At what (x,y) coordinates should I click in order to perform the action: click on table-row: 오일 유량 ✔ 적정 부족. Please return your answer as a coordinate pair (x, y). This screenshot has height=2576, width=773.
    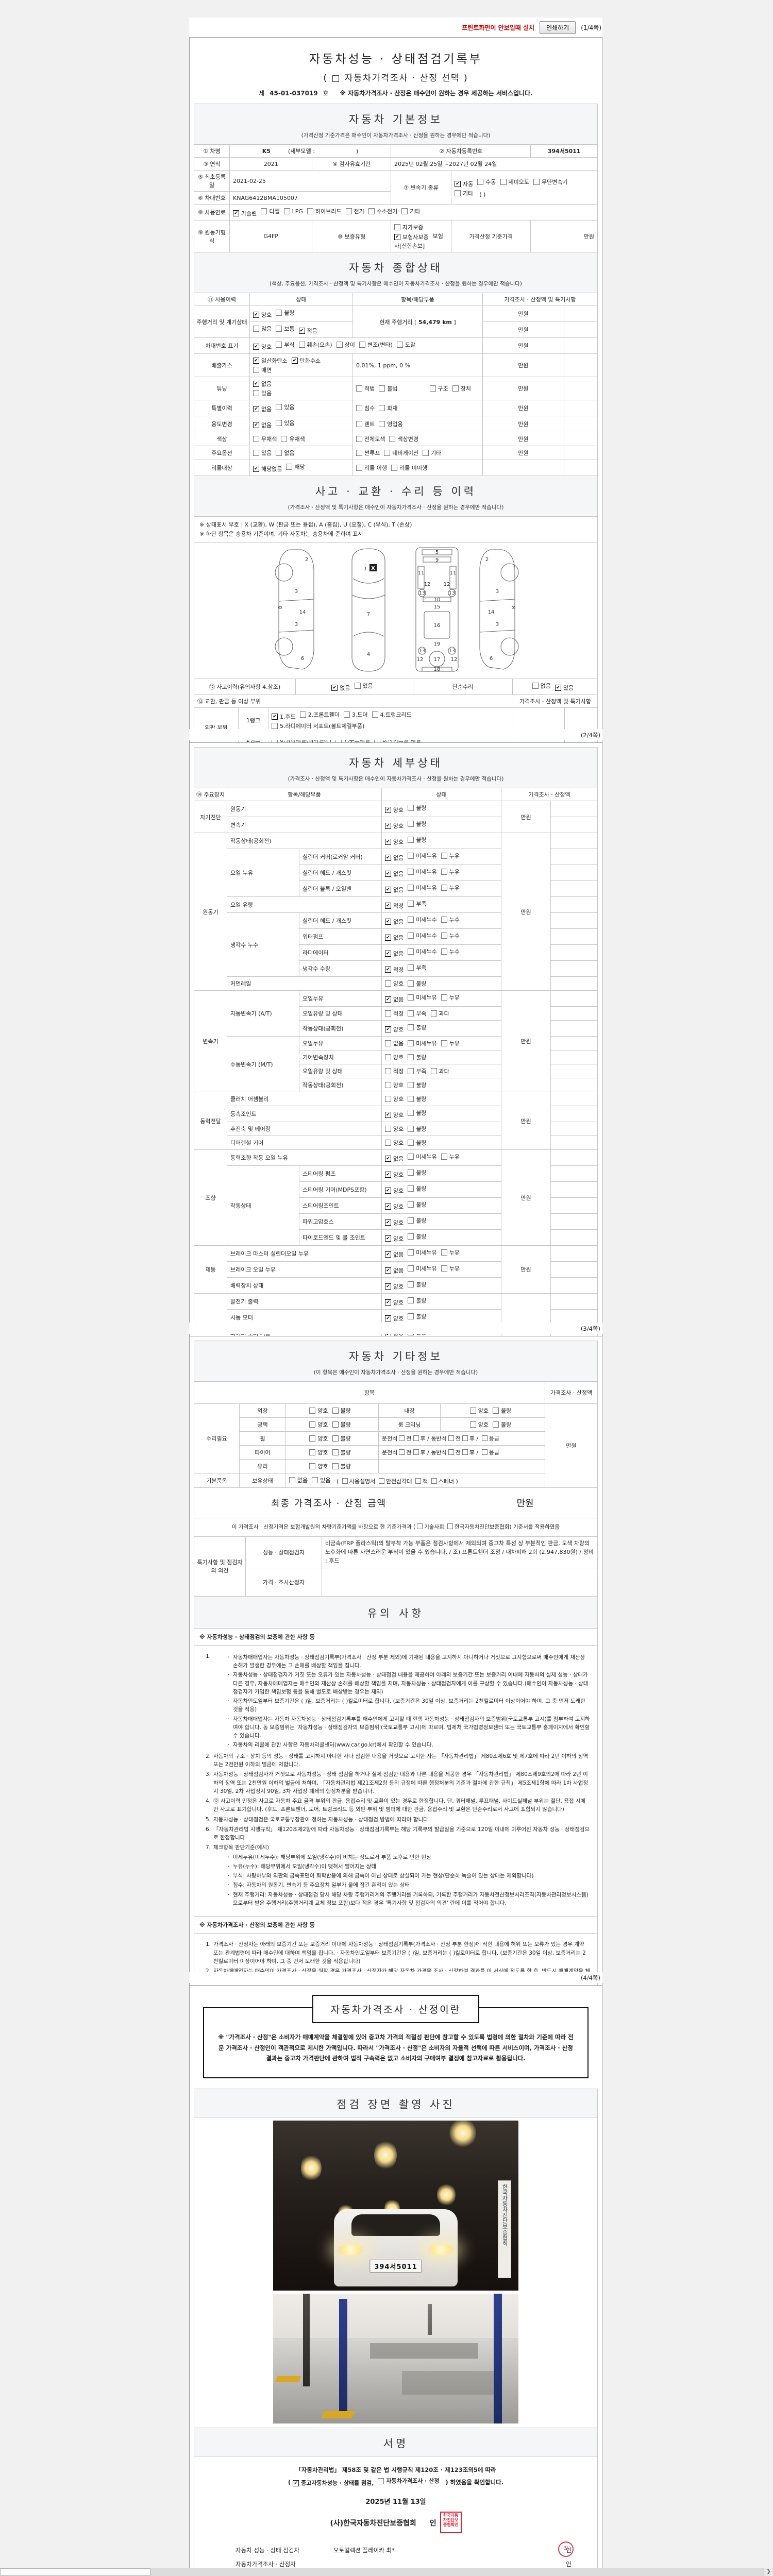
    Looking at the image, I should click on (396, 904).